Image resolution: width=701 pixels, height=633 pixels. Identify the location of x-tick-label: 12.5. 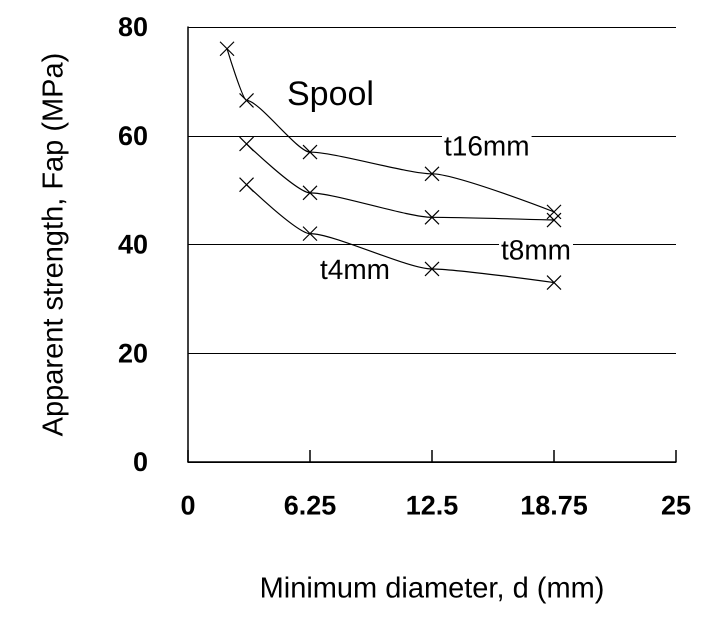
(432, 505).